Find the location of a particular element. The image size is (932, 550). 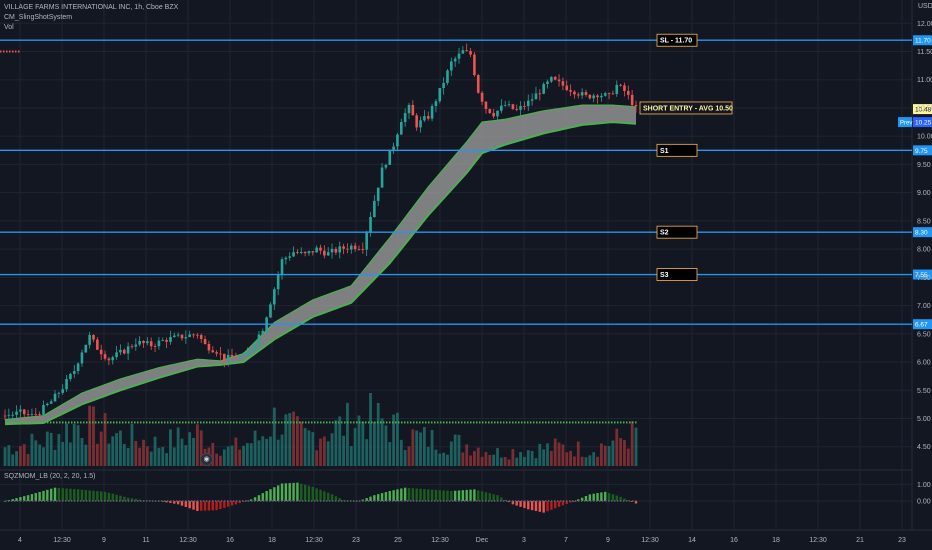

stop-dot is located at coordinates (7, 51).